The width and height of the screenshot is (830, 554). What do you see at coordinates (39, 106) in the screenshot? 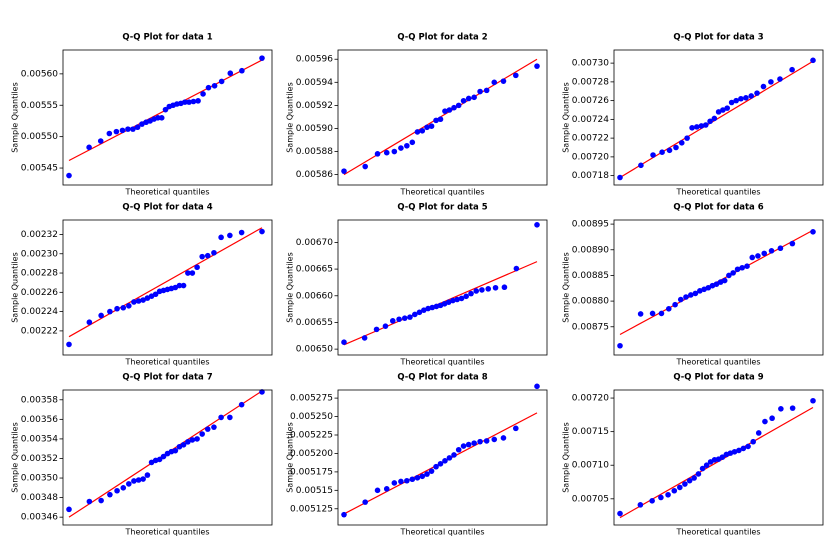
I see `y-tick-label: 0.00555` at bounding box center [39, 106].